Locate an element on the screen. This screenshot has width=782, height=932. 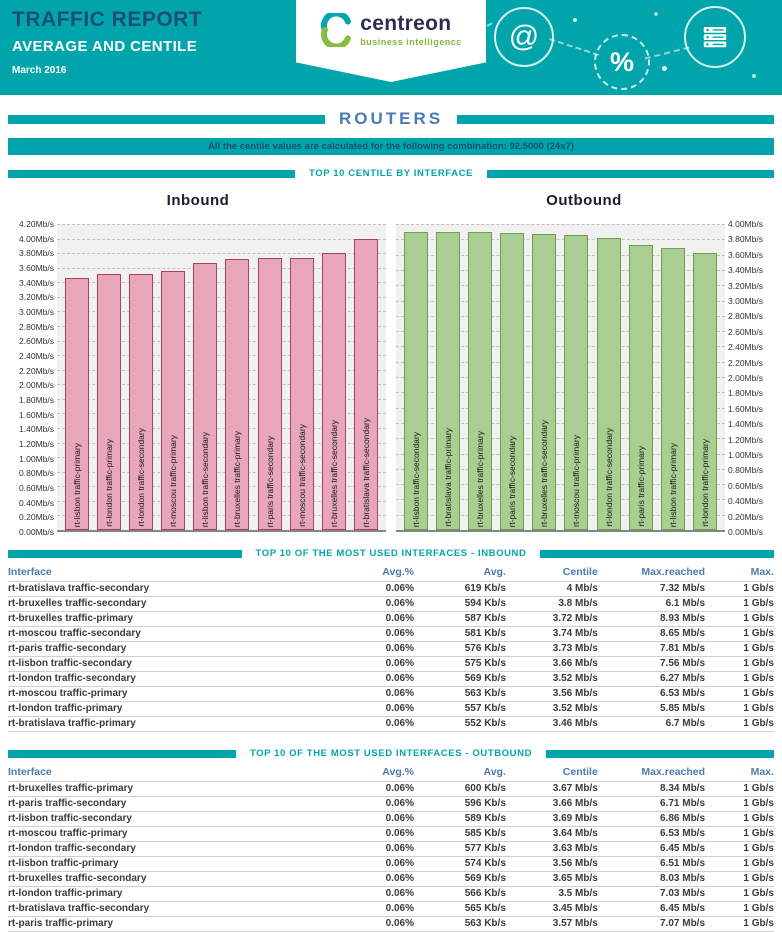
value-cell: 6.45 Mb/s is located at coordinates (651, 849).